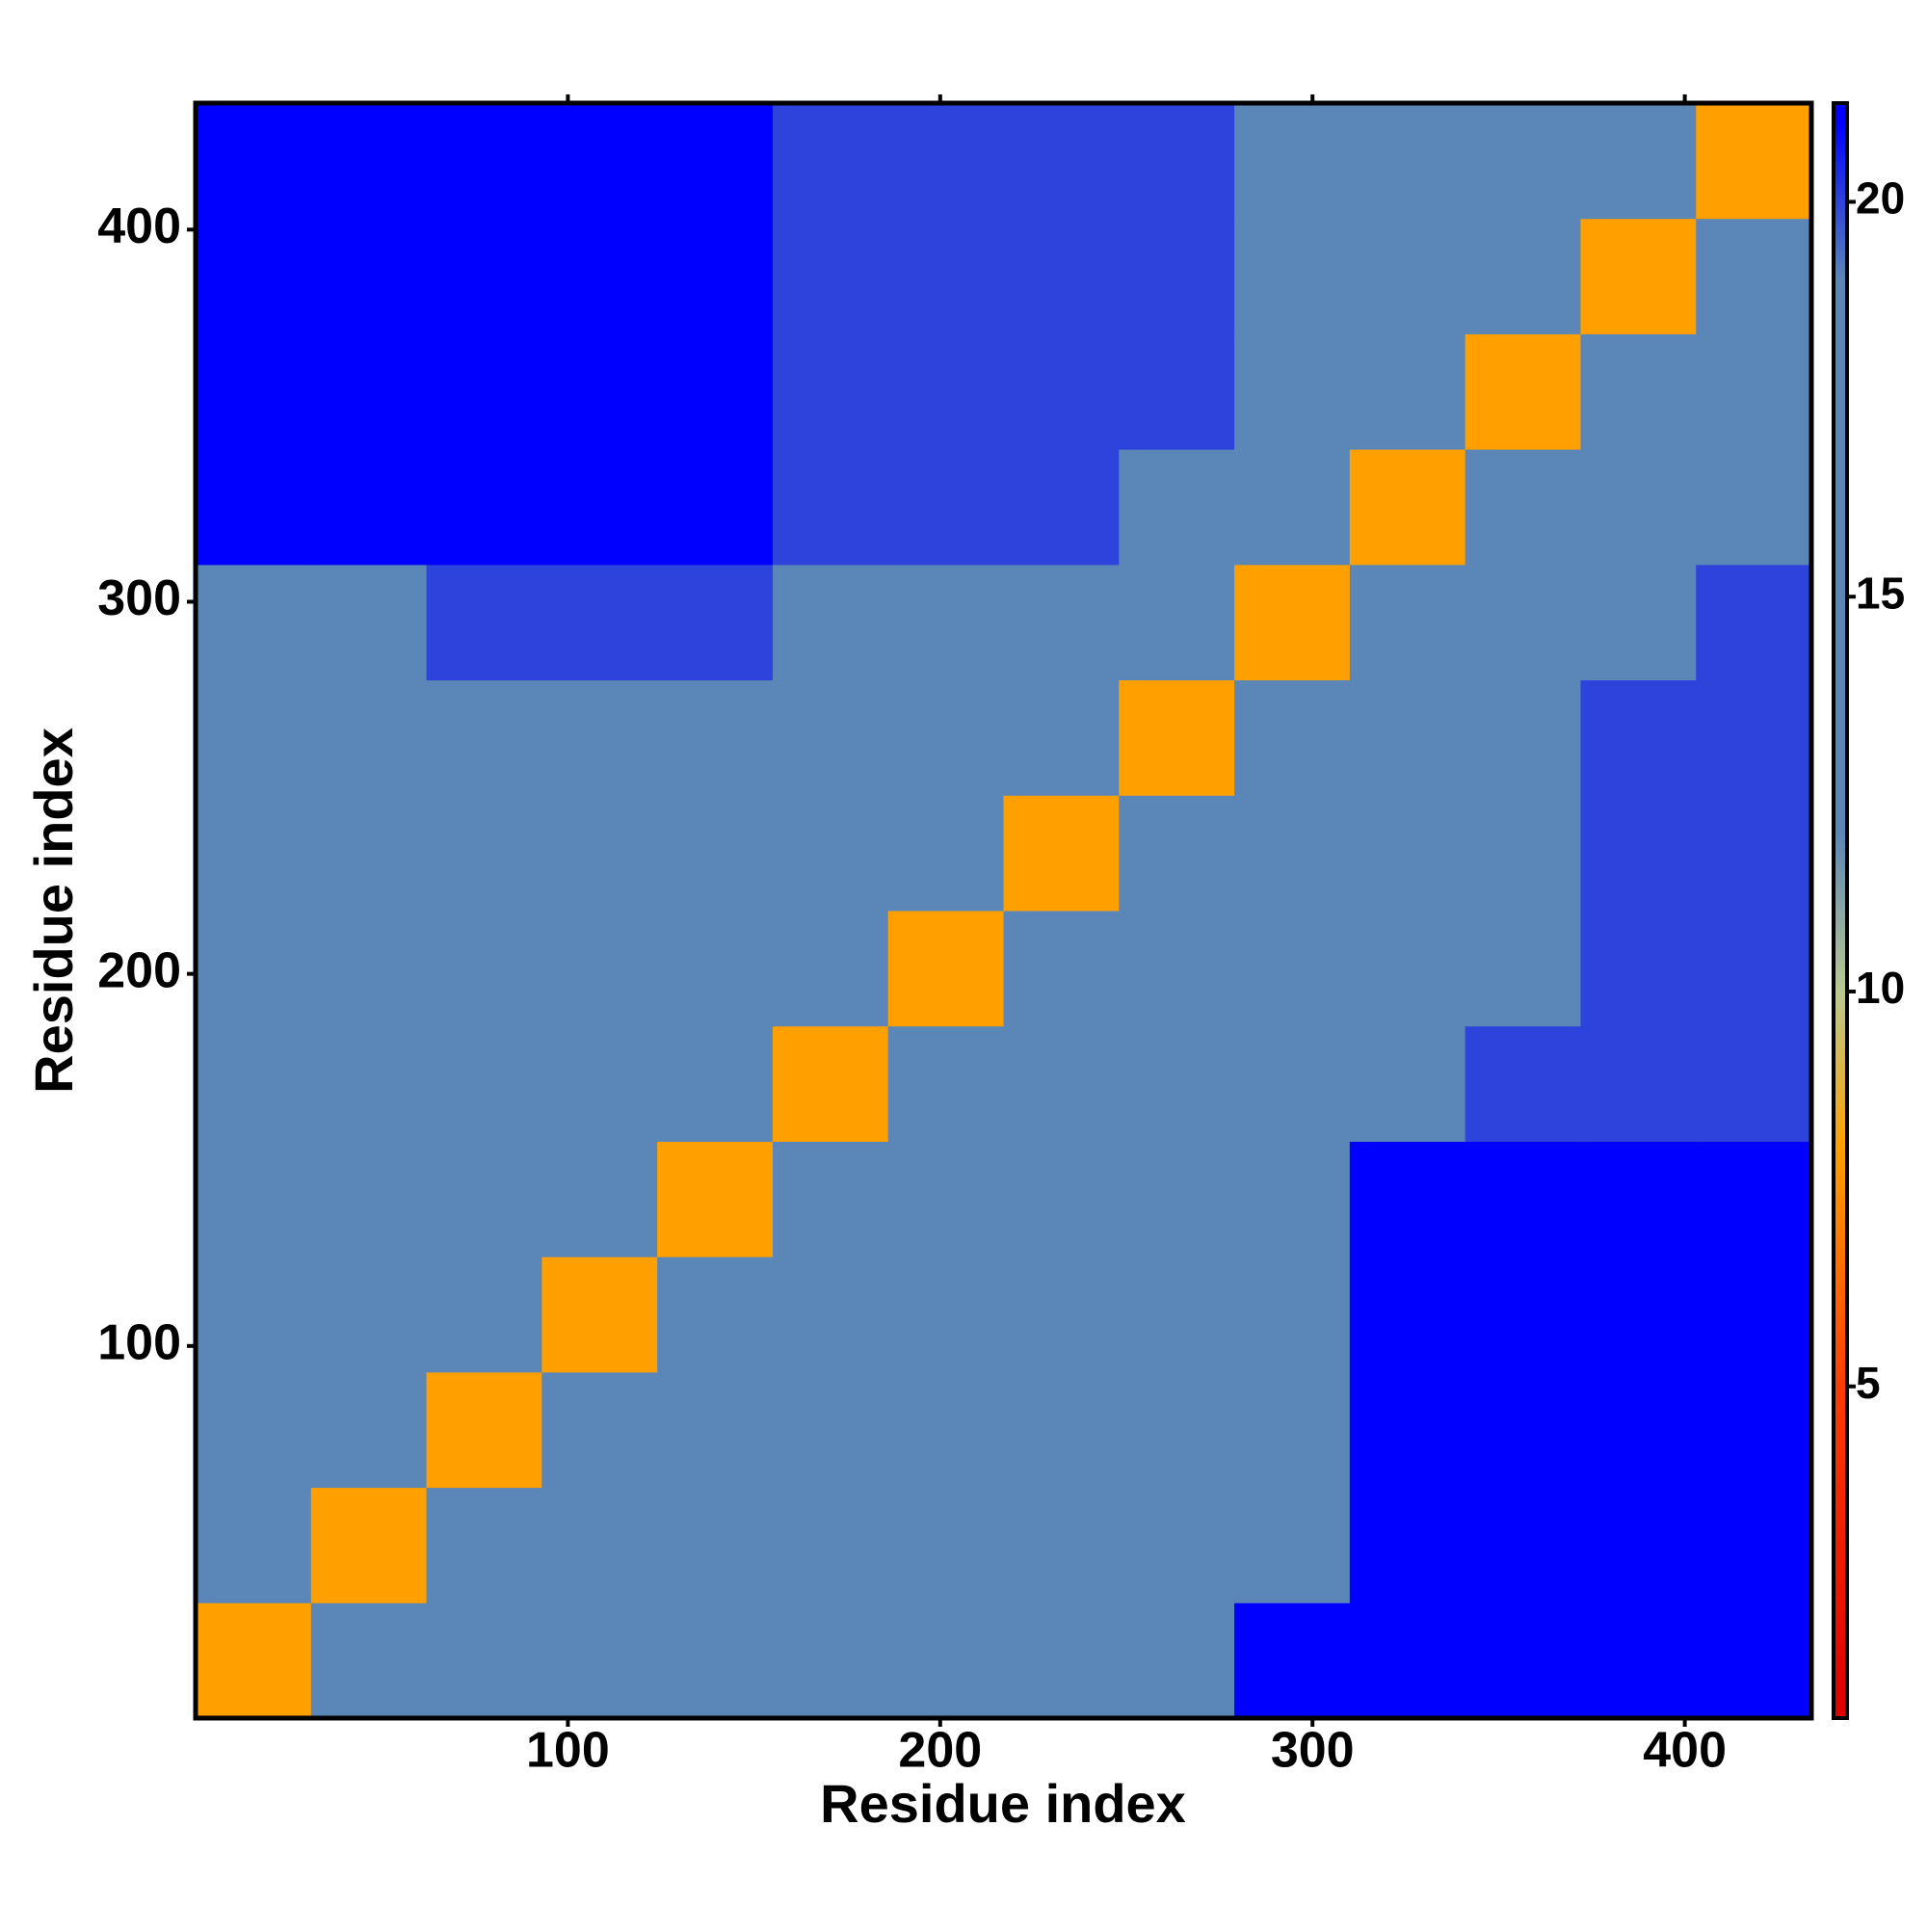  What do you see at coordinates (139, 1343) in the screenshot?
I see `y-tick-label: 100` at bounding box center [139, 1343].